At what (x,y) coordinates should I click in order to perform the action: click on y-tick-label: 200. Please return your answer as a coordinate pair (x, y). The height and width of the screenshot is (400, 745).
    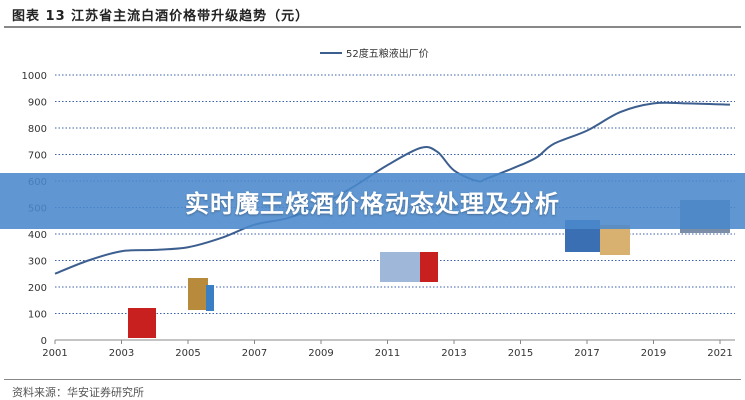
    Looking at the image, I should click on (37, 288).